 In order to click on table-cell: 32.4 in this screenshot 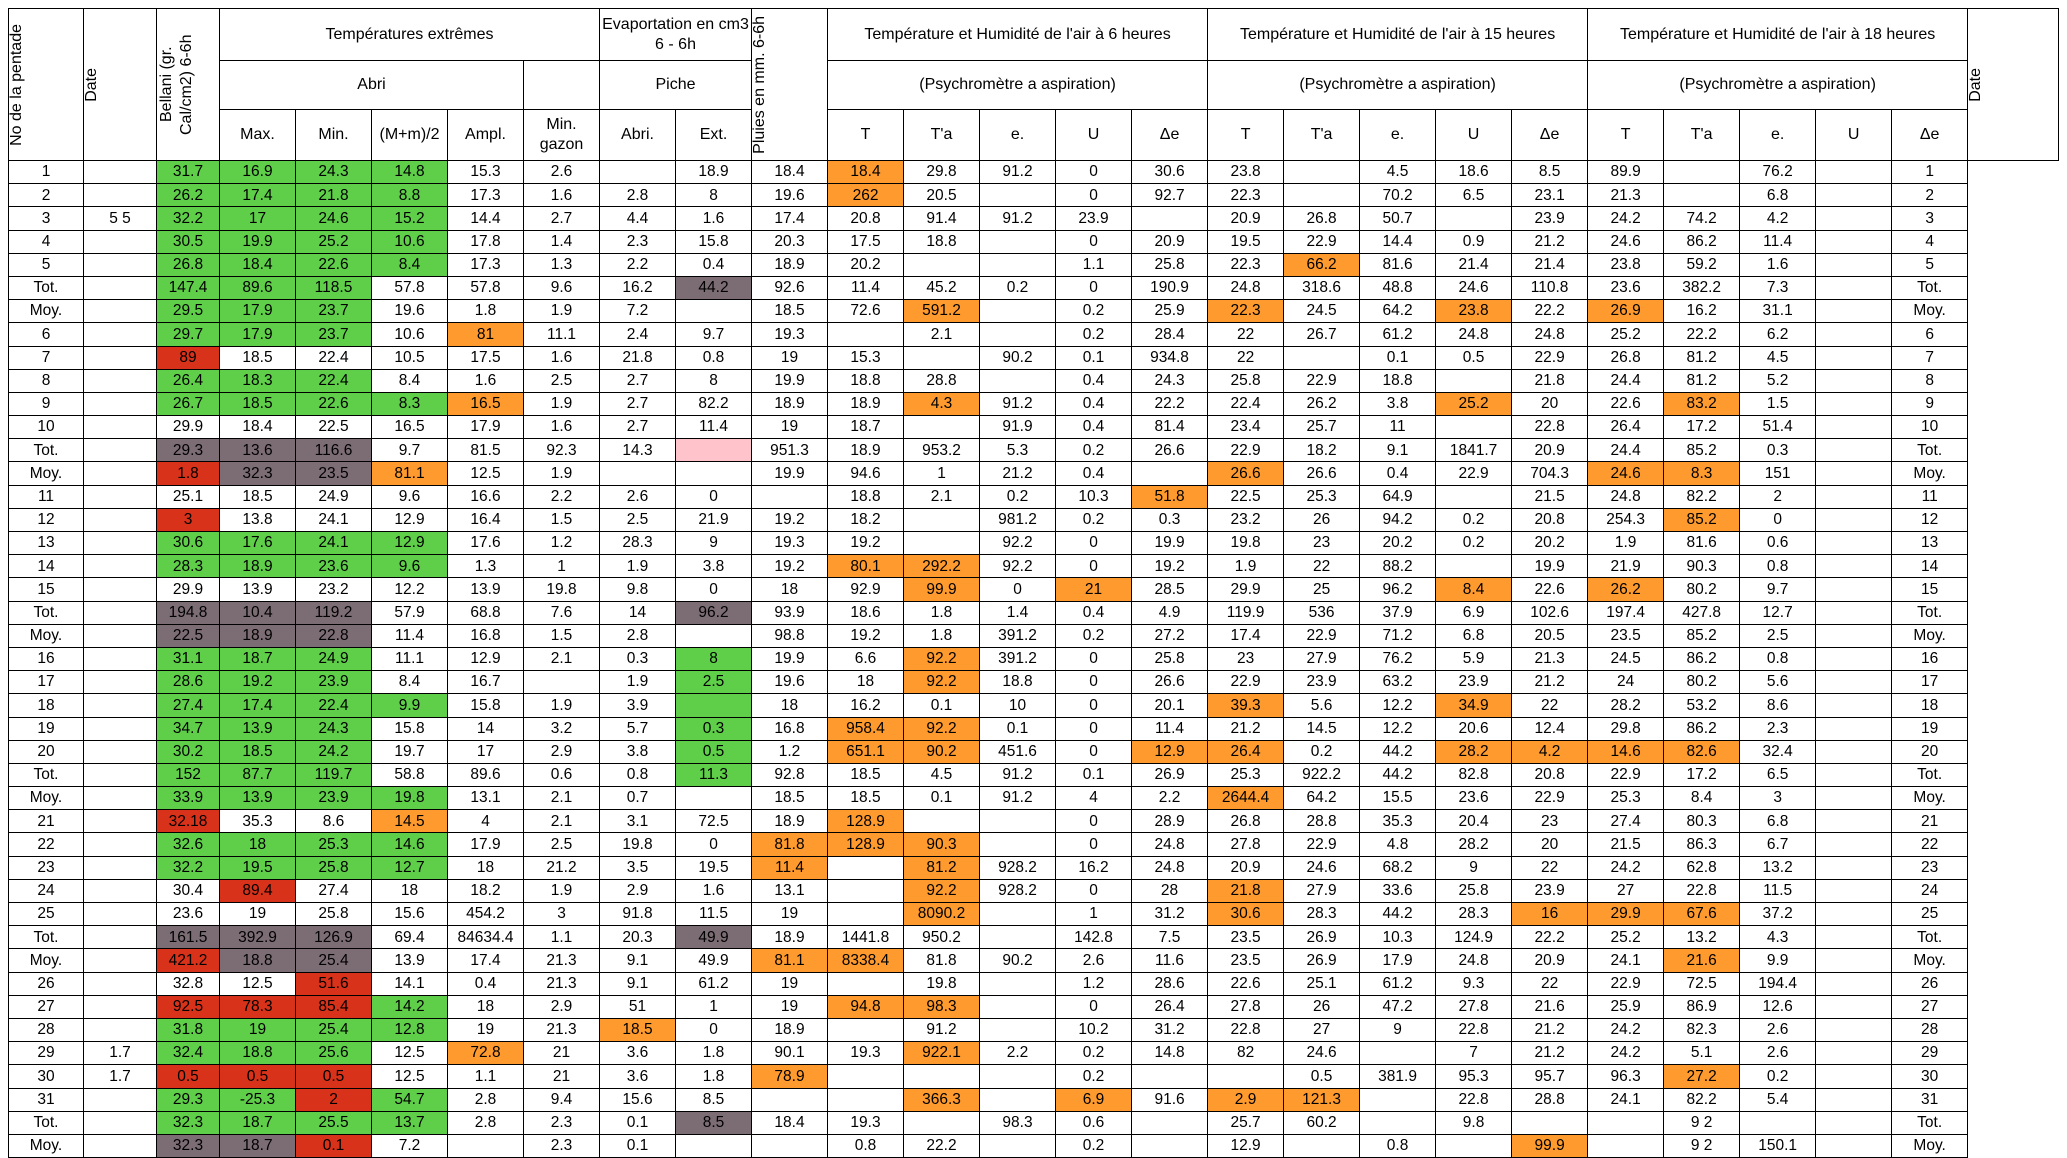, I will do `click(188, 1053)`.